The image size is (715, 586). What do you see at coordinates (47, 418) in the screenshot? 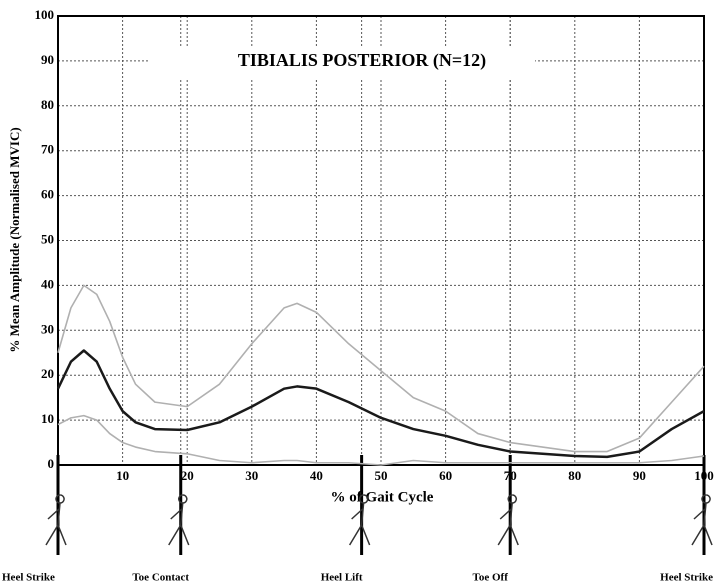
I see `y-tick-label: 10` at bounding box center [47, 418].